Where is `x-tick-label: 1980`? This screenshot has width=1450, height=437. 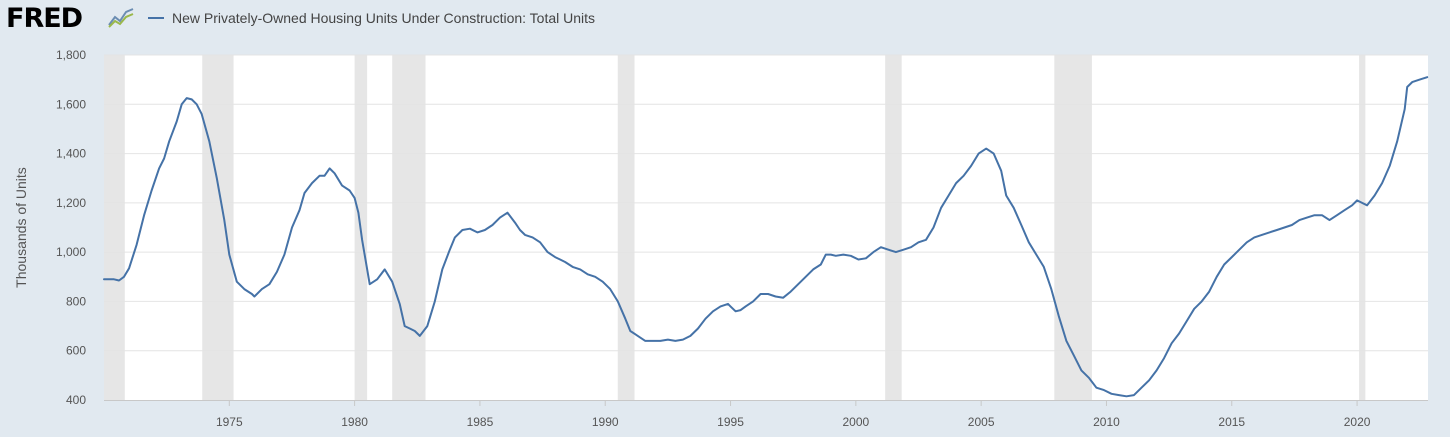 x-tick-label: 1980 is located at coordinates (354, 422).